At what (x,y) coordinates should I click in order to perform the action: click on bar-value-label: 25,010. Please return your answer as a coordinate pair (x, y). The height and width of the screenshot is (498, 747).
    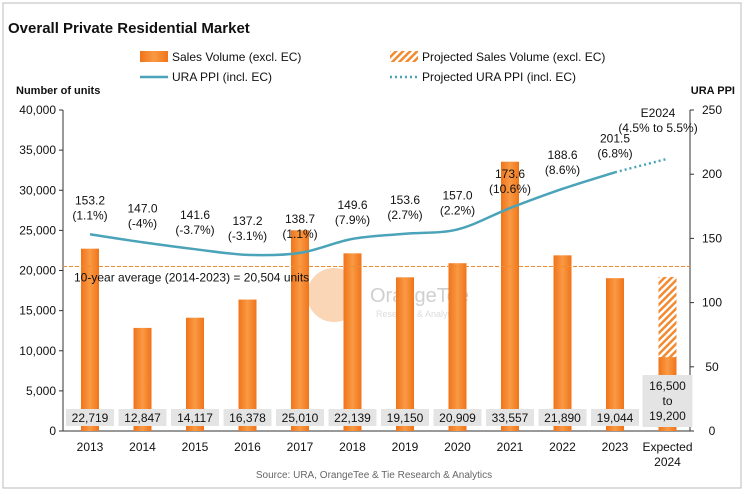
    Looking at the image, I should click on (300, 418).